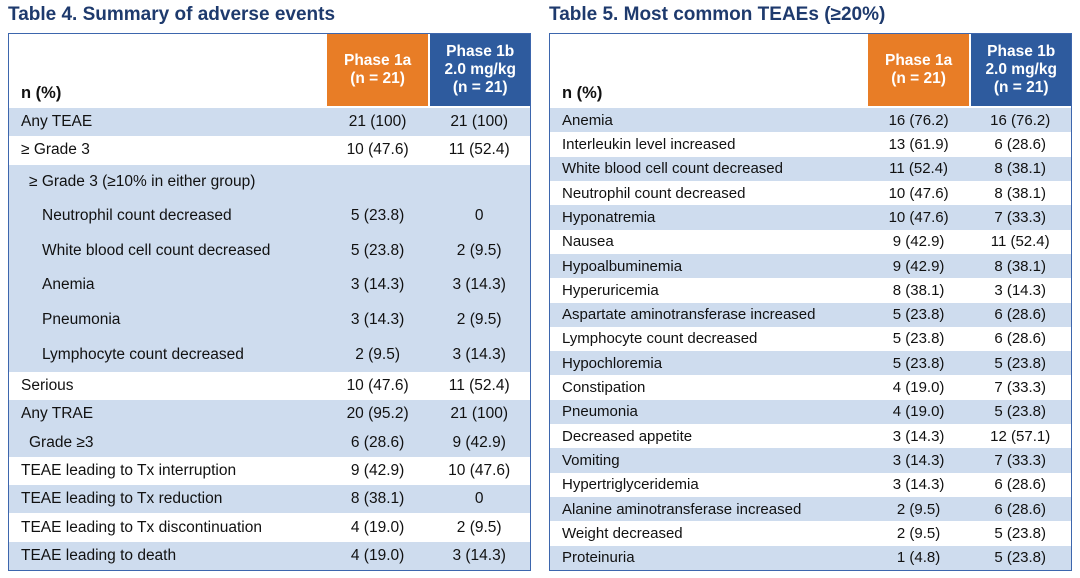 The height and width of the screenshot is (578, 1080). What do you see at coordinates (918, 120) in the screenshot?
I see `phase1a-value: 16 (76.2)` at bounding box center [918, 120].